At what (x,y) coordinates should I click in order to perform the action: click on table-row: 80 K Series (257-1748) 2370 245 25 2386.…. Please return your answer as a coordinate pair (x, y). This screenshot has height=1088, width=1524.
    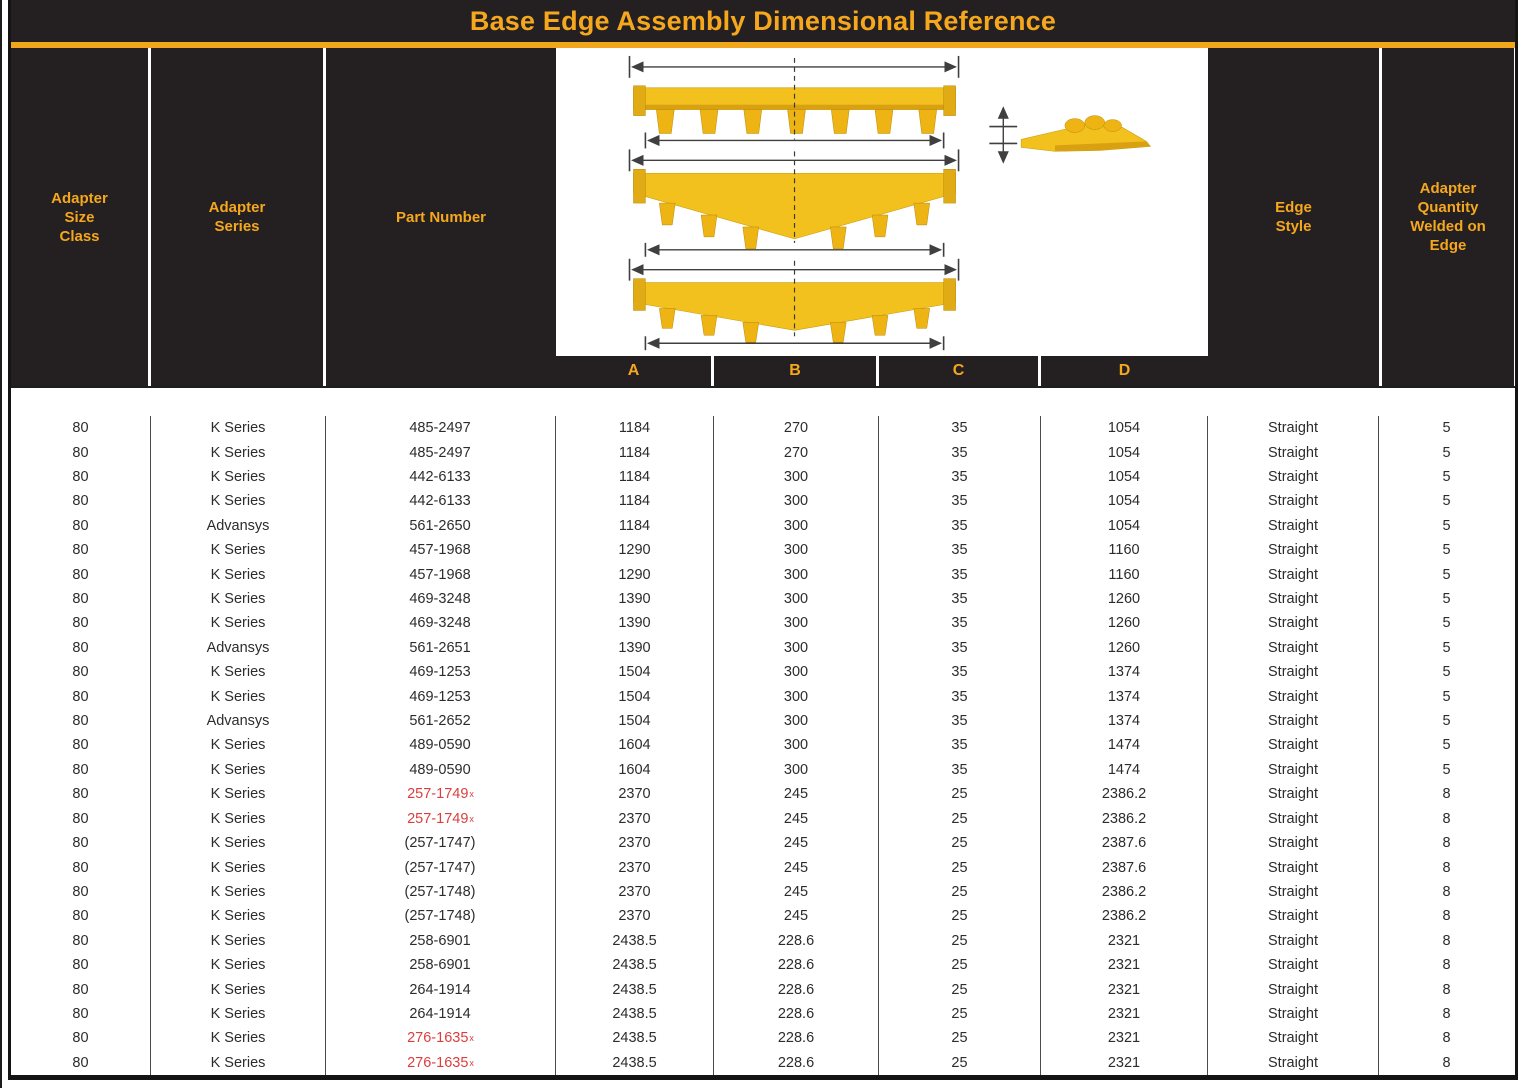
    Looking at the image, I should click on (763, 892).